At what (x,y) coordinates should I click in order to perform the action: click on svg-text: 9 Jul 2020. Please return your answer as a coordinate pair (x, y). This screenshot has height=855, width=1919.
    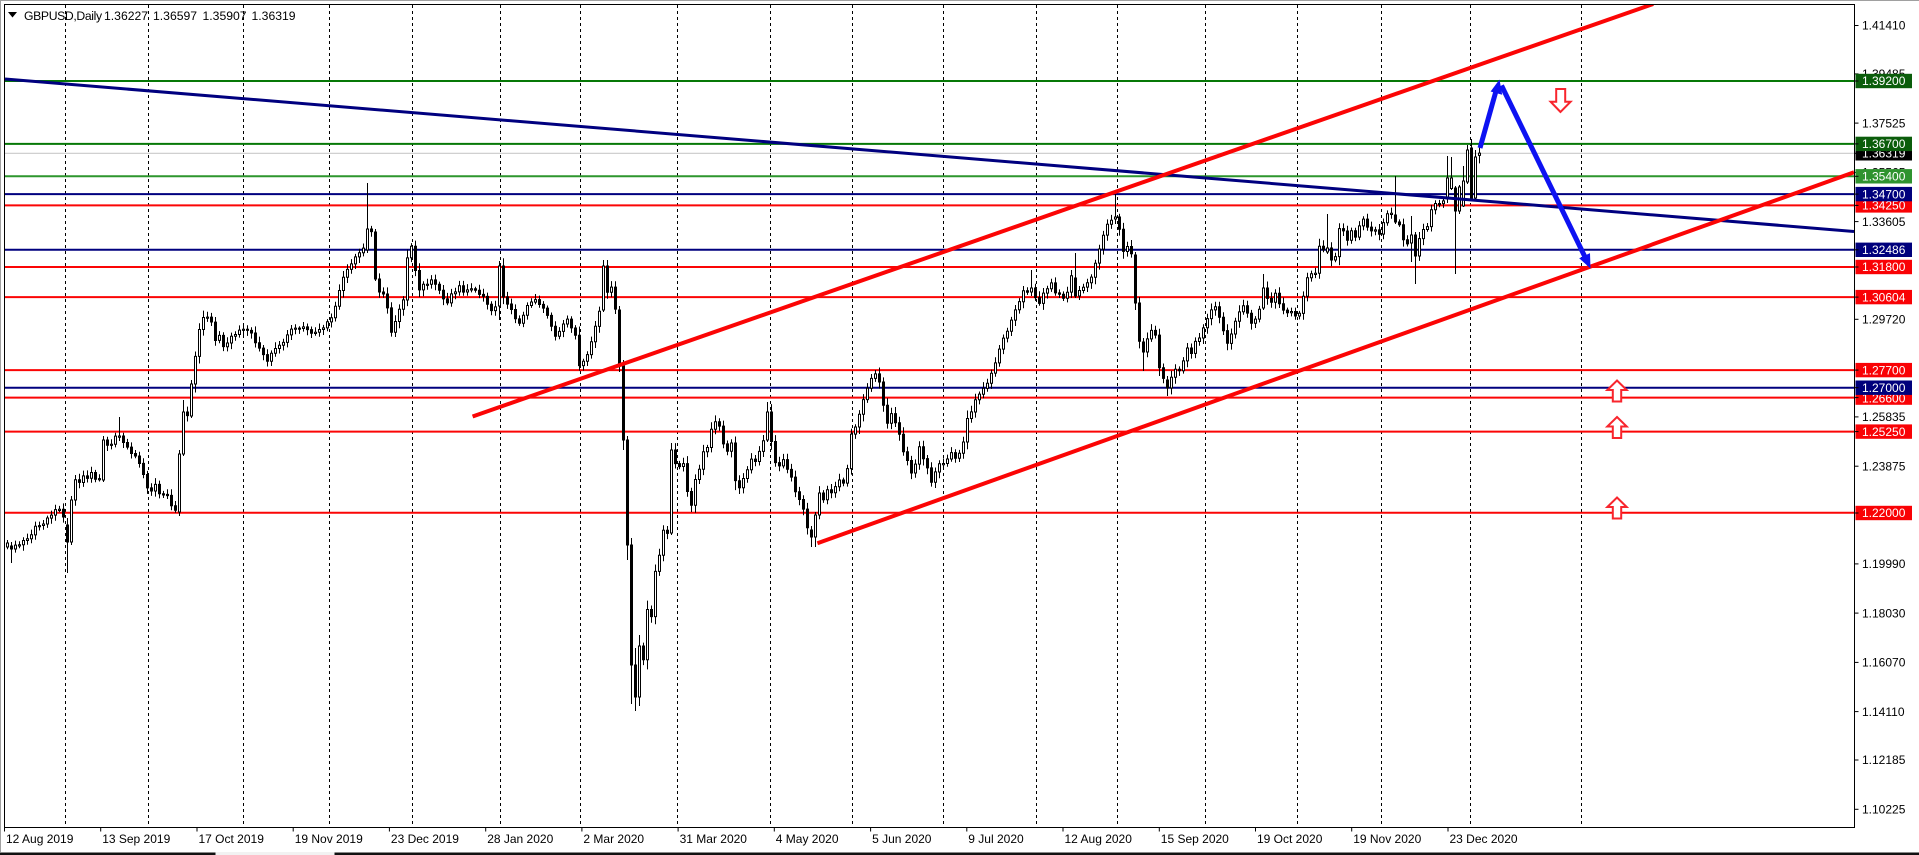
    Looking at the image, I should click on (996, 839).